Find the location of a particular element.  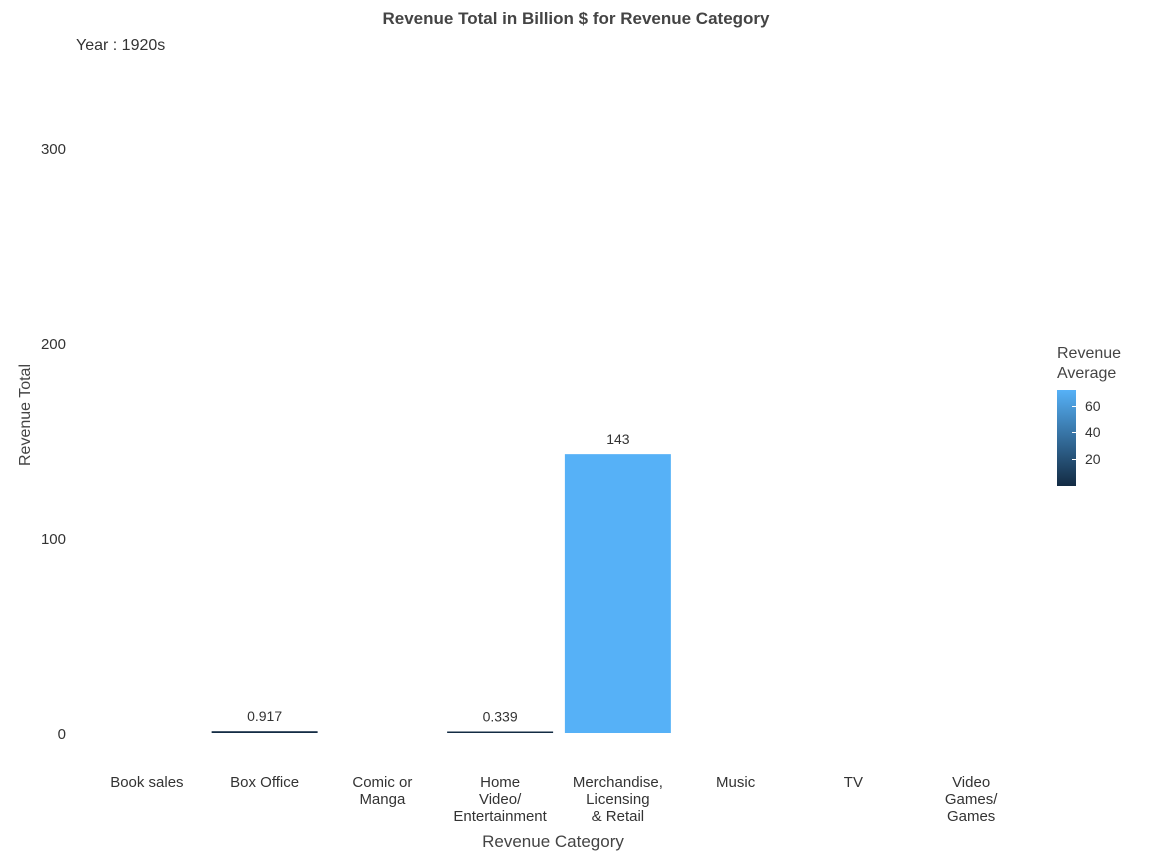

legend-title: Revenue Average is located at coordinates (1089, 364).